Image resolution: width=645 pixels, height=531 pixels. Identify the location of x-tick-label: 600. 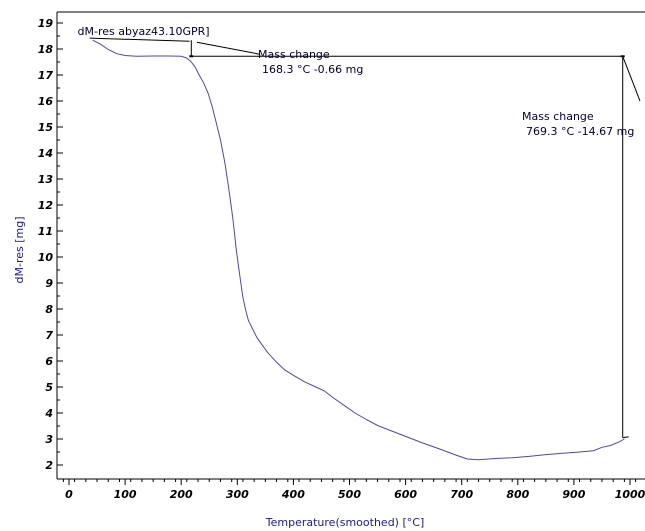
(405, 494).